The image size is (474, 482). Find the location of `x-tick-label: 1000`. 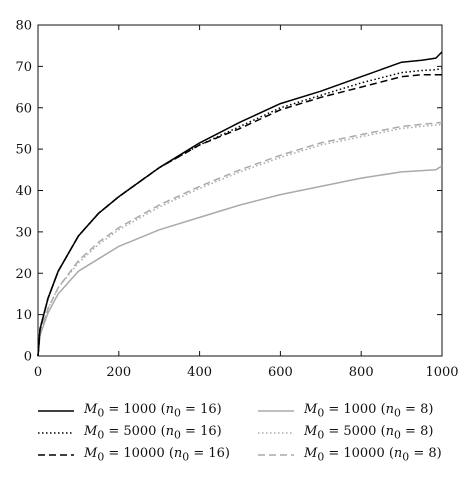

x-tick-label: 1000 is located at coordinates (441, 372).